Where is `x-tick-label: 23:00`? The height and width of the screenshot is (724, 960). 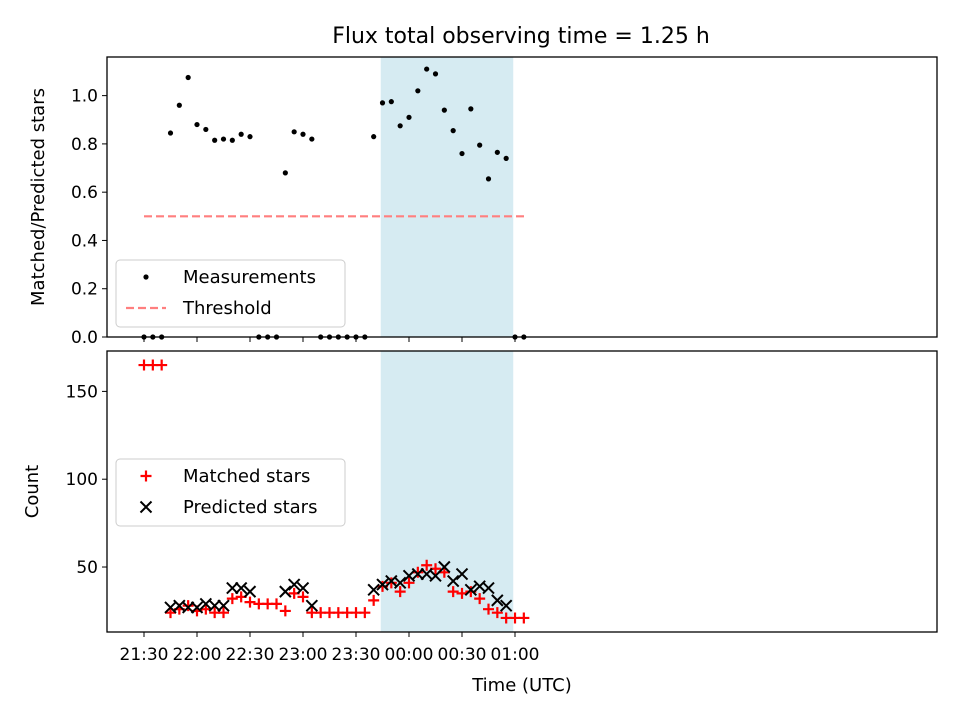 x-tick-label: 23:00 is located at coordinates (303, 655).